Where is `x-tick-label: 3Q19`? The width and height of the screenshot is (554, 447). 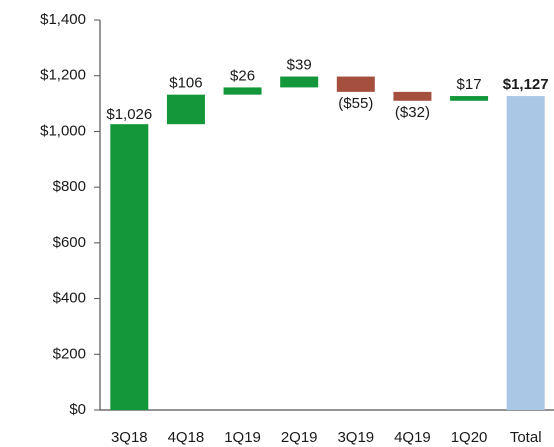
x-tick-label: 3Q19 is located at coordinates (355, 437).